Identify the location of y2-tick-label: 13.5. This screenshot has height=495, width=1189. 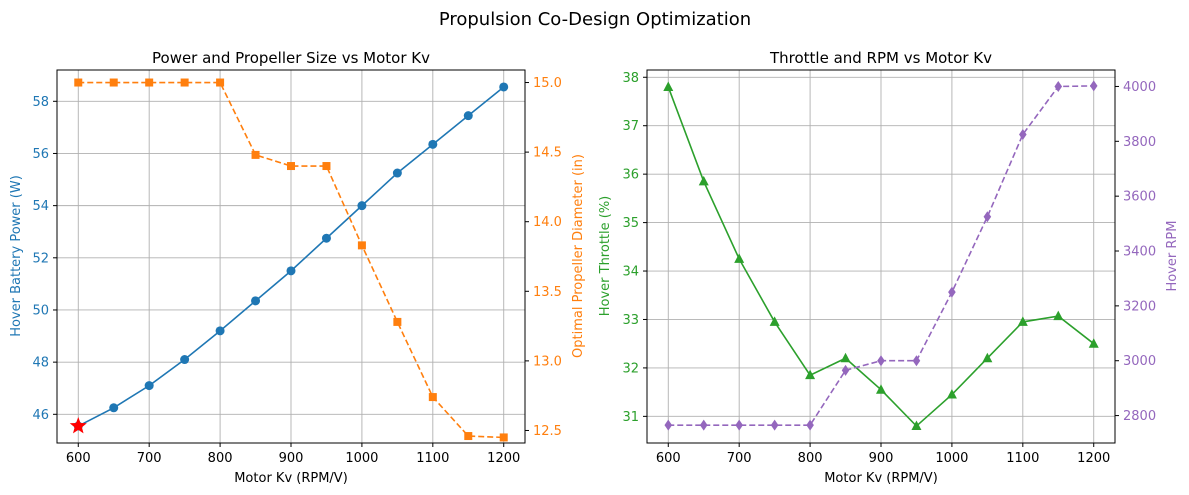
(547, 292).